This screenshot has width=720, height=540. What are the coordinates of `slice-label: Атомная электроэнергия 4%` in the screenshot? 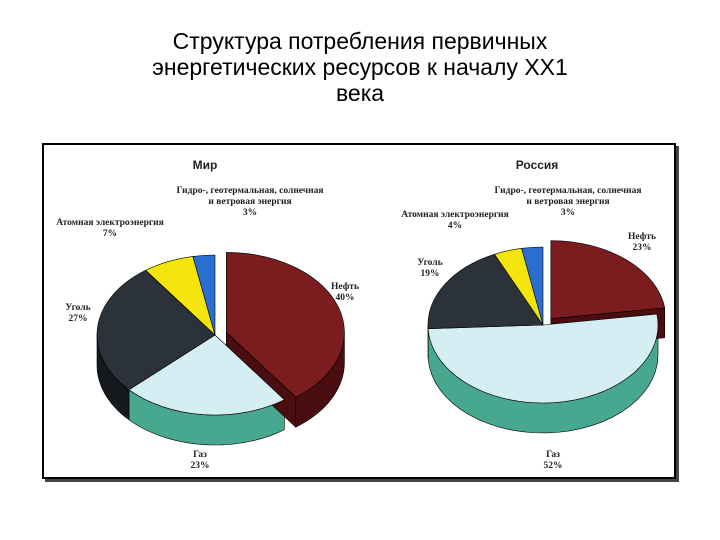 It's located at (455, 221).